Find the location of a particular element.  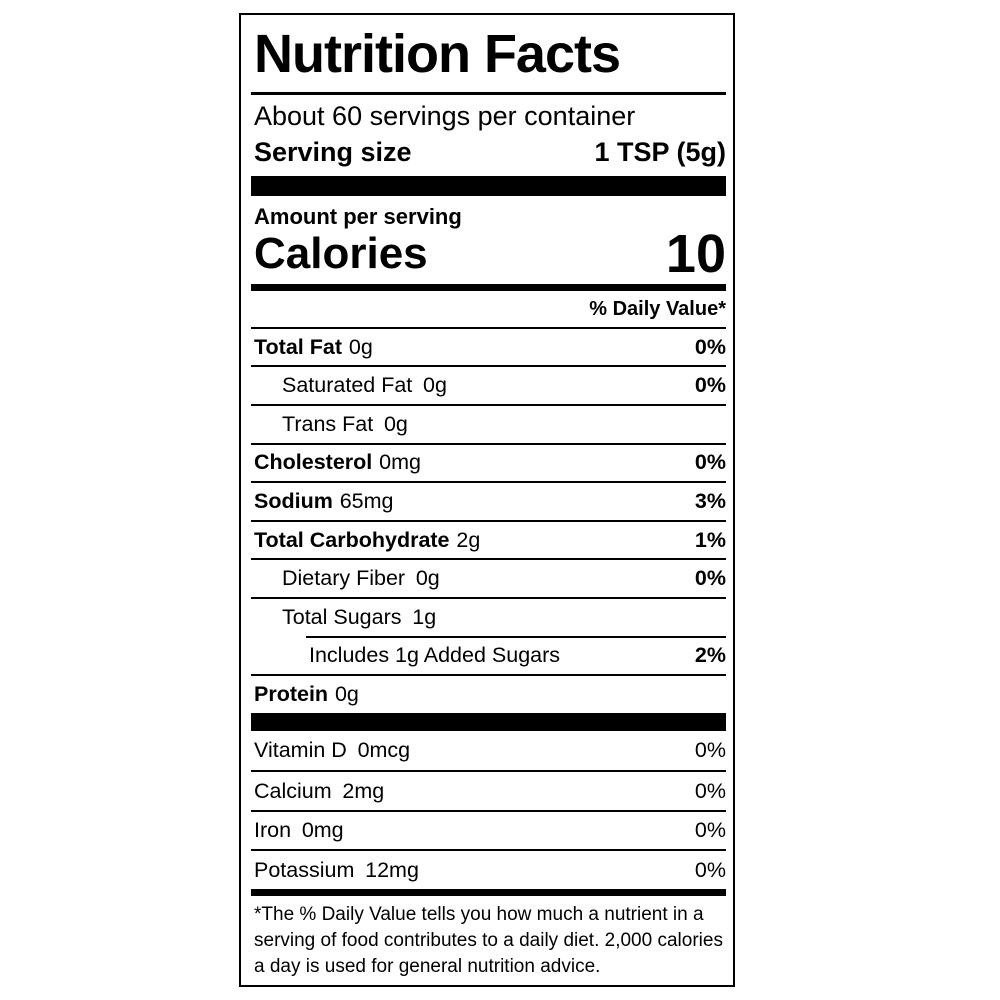

nutrient-row-sodium: Sodium 65mg 3% is located at coordinates (488, 500).